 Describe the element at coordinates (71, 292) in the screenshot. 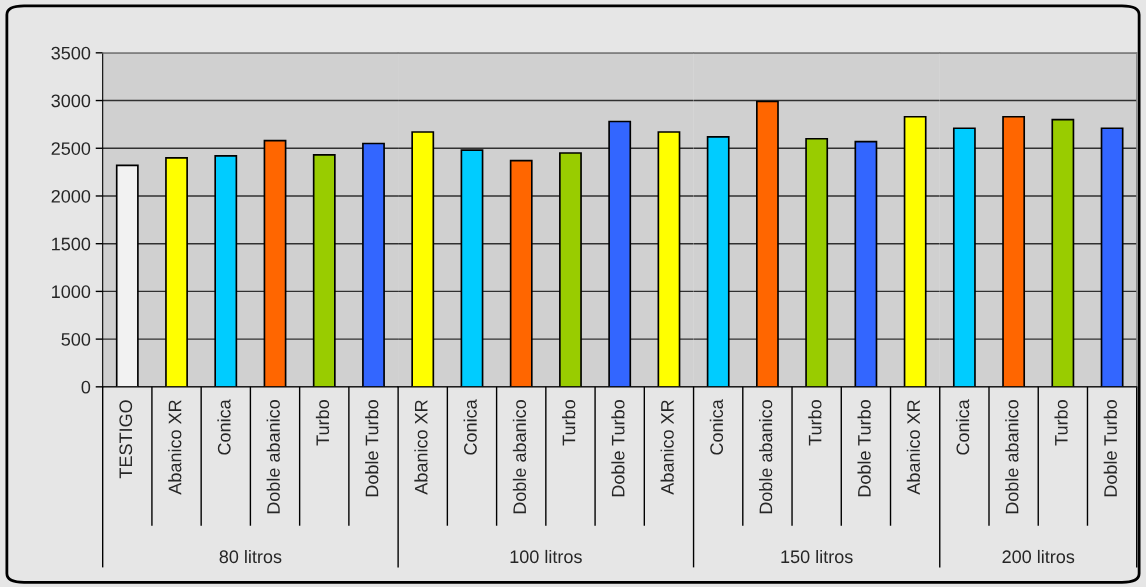

I see `y-tick-label: 1000` at that location.